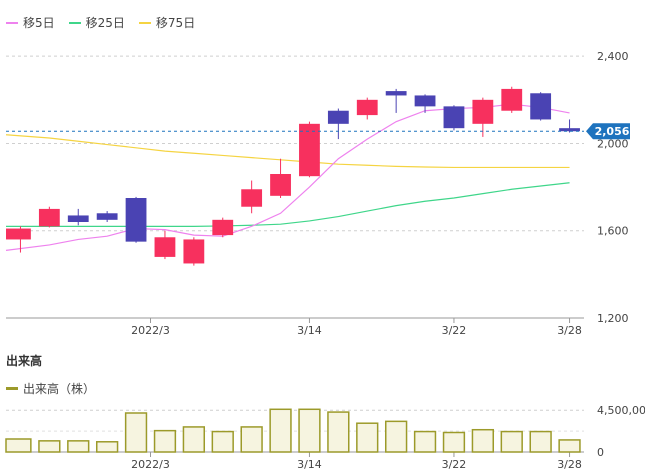  I want to click on legend-ma75: 移75日, so click(167, 22).